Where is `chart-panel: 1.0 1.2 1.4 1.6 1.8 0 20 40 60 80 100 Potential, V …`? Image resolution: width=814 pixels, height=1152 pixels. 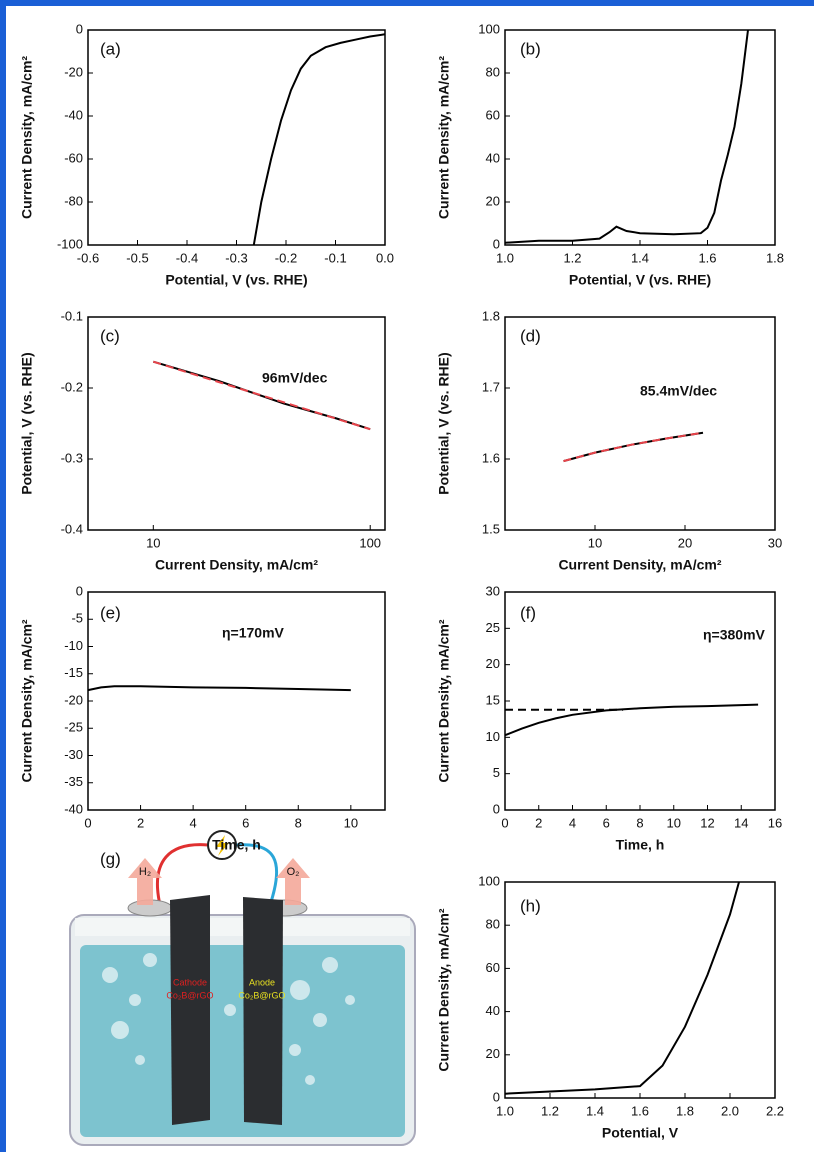 chart-panel: 1.0 1.2 1.4 1.6 1.8 0 20 40 60 80 100 Potential, V … is located at coordinates (610, 154).